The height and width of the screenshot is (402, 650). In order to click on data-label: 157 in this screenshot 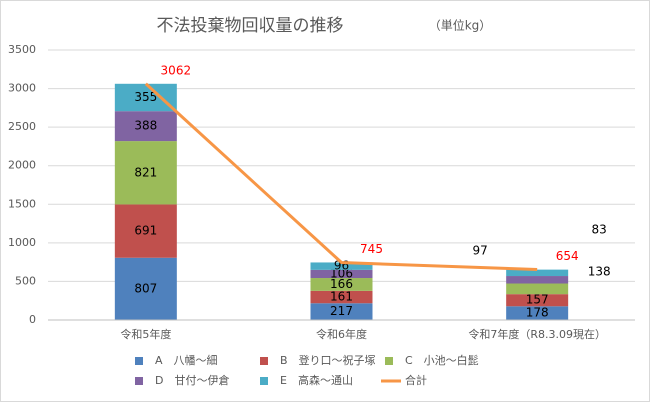, I will do `click(537, 300)`.